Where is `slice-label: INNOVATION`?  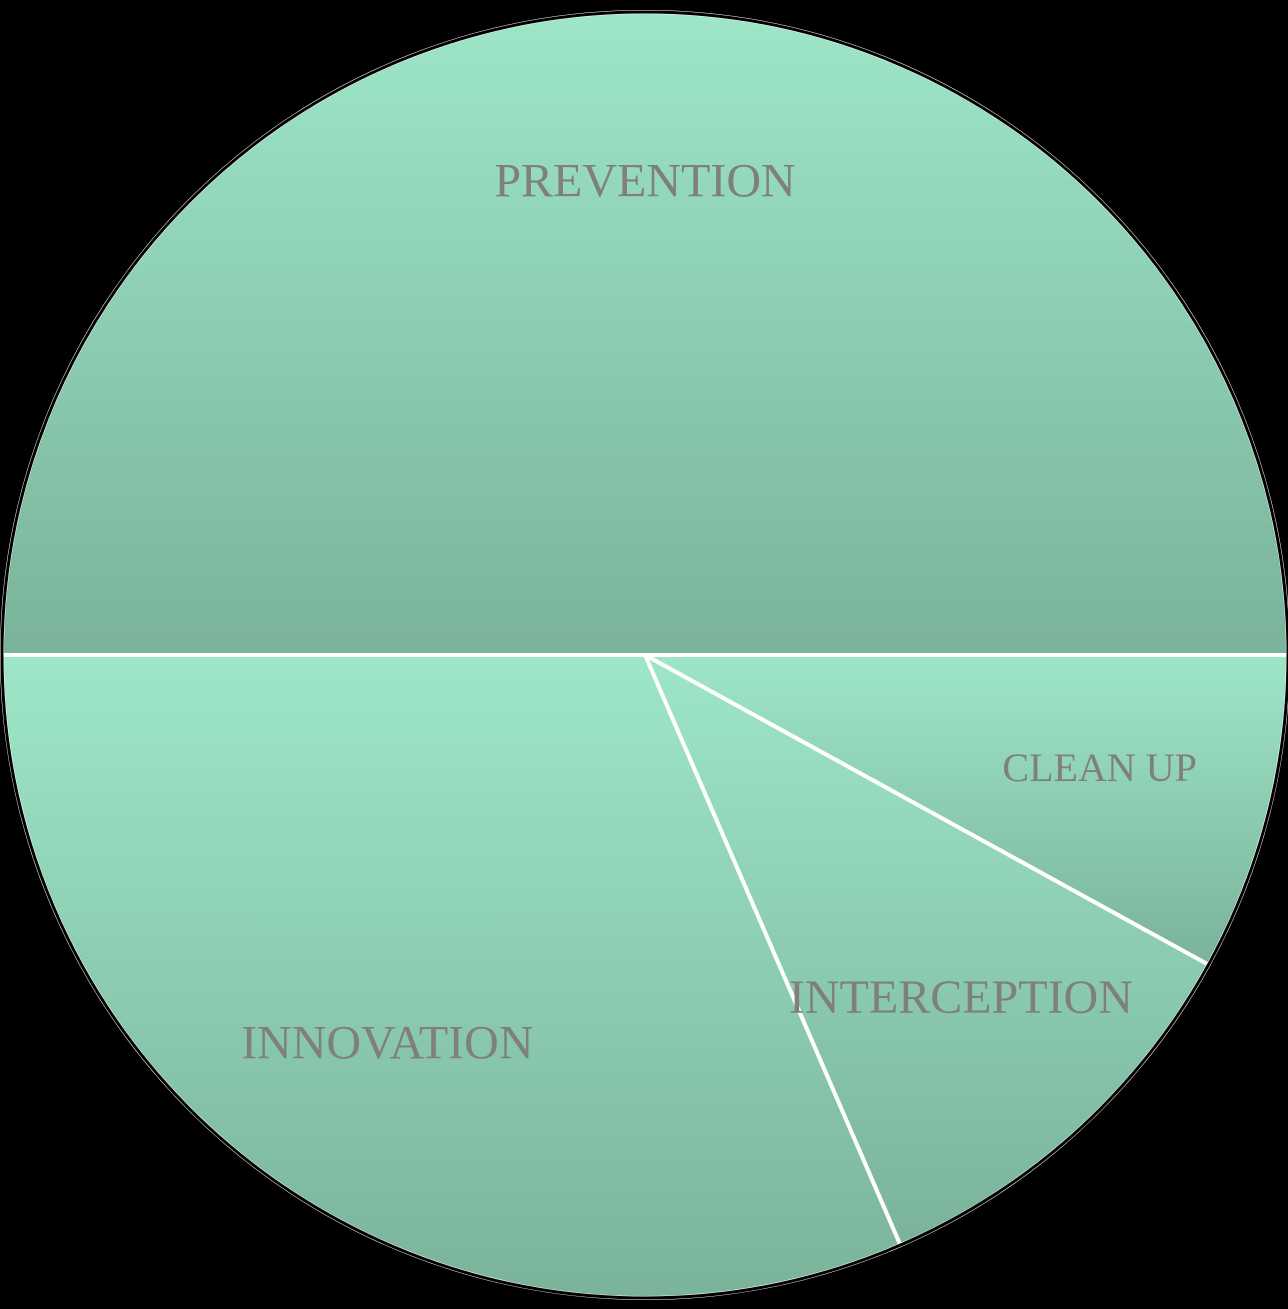 slice-label: INNOVATION is located at coordinates (387, 1042).